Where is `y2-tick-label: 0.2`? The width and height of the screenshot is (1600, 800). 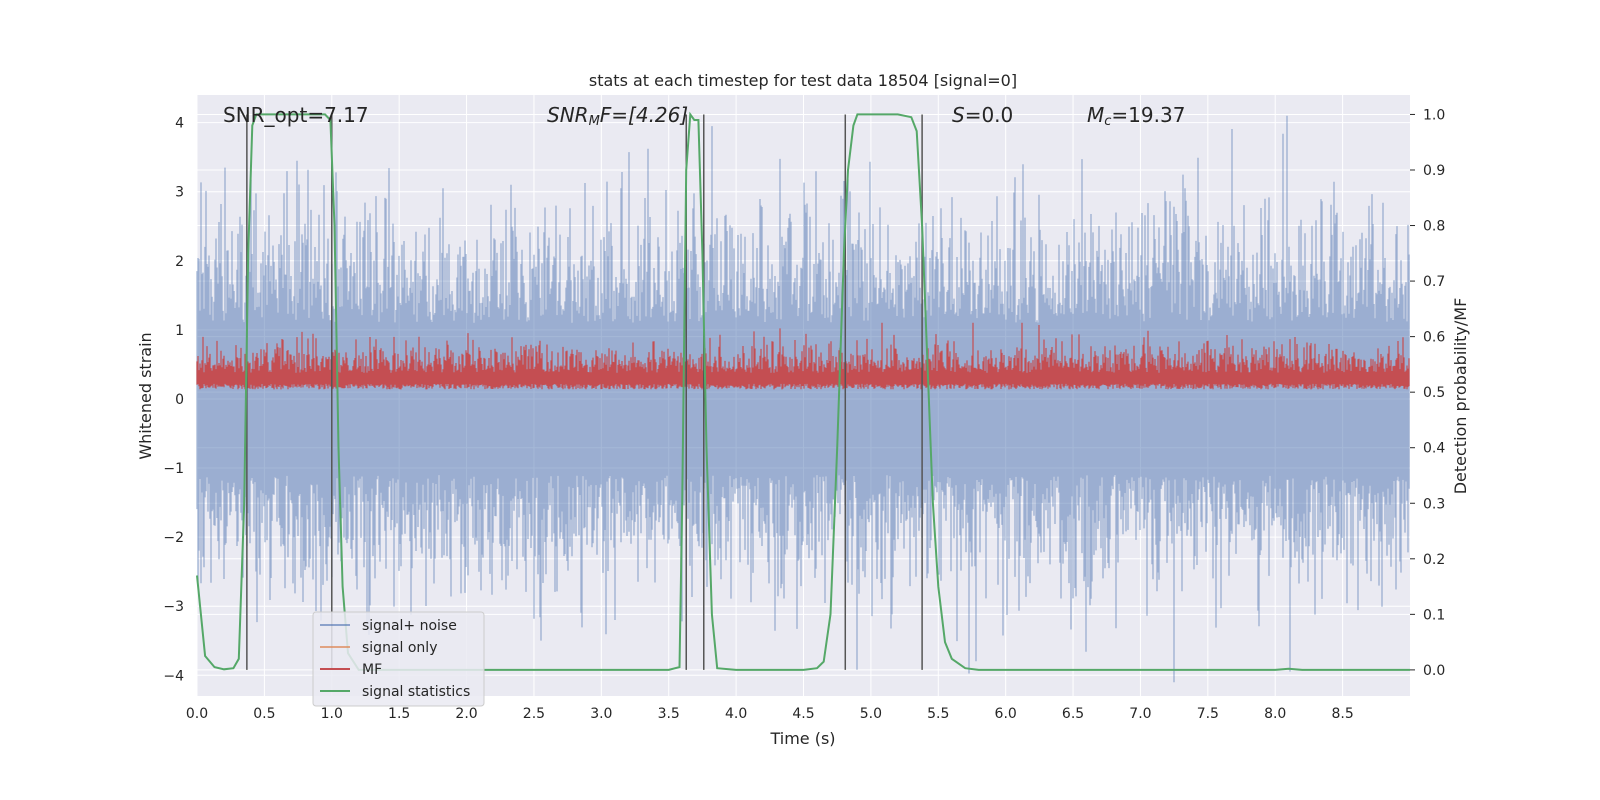
y2-tick-label: 0.2 is located at coordinates (1434, 560).